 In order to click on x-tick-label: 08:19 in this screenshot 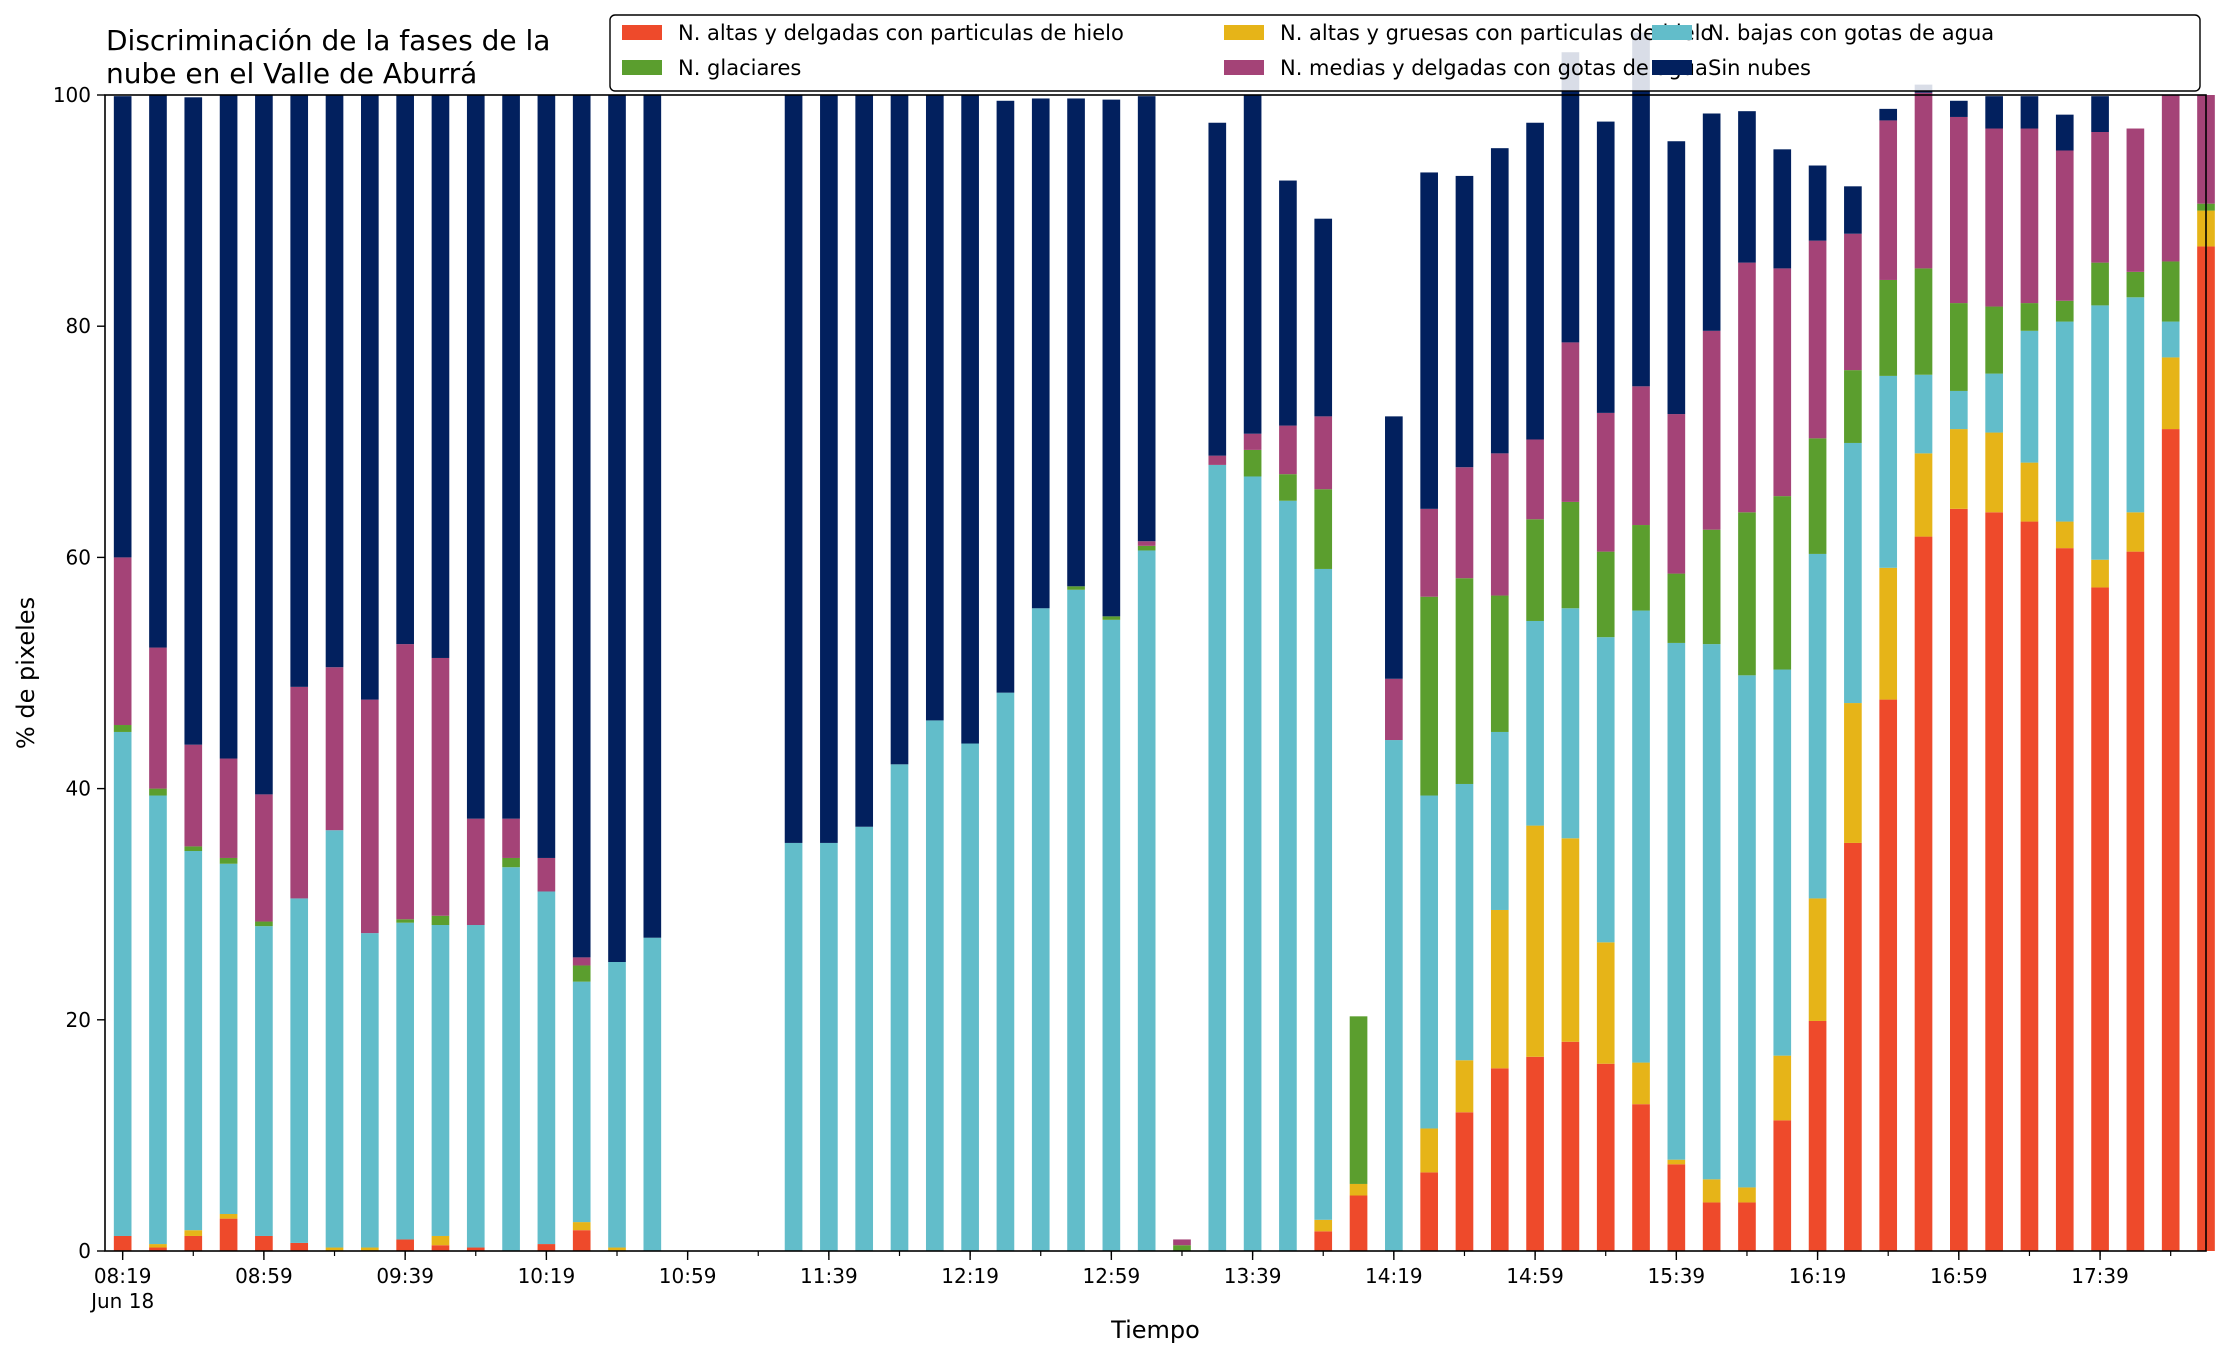, I will do `click(123, 1276)`.